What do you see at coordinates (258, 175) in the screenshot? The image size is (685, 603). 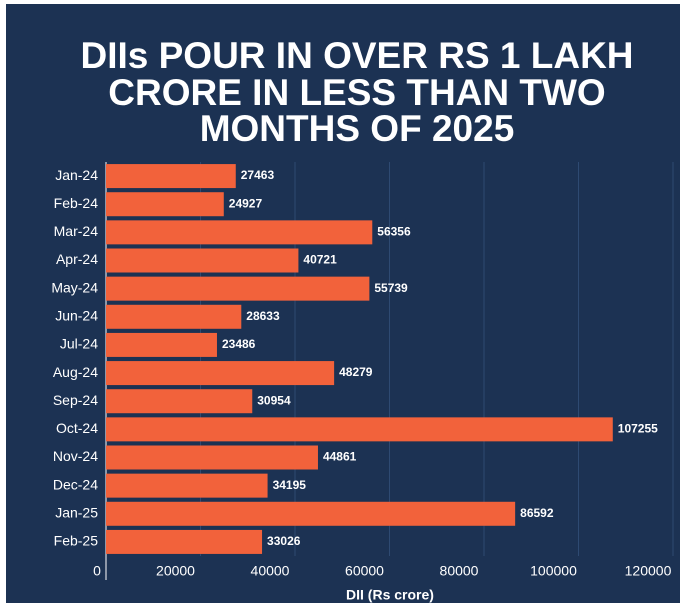 I see `data-label: 27463` at bounding box center [258, 175].